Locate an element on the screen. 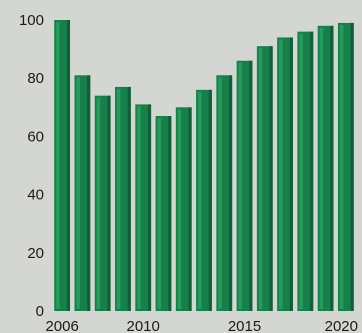 The image size is (362, 333). y-tick-label: 80 is located at coordinates (35, 78).